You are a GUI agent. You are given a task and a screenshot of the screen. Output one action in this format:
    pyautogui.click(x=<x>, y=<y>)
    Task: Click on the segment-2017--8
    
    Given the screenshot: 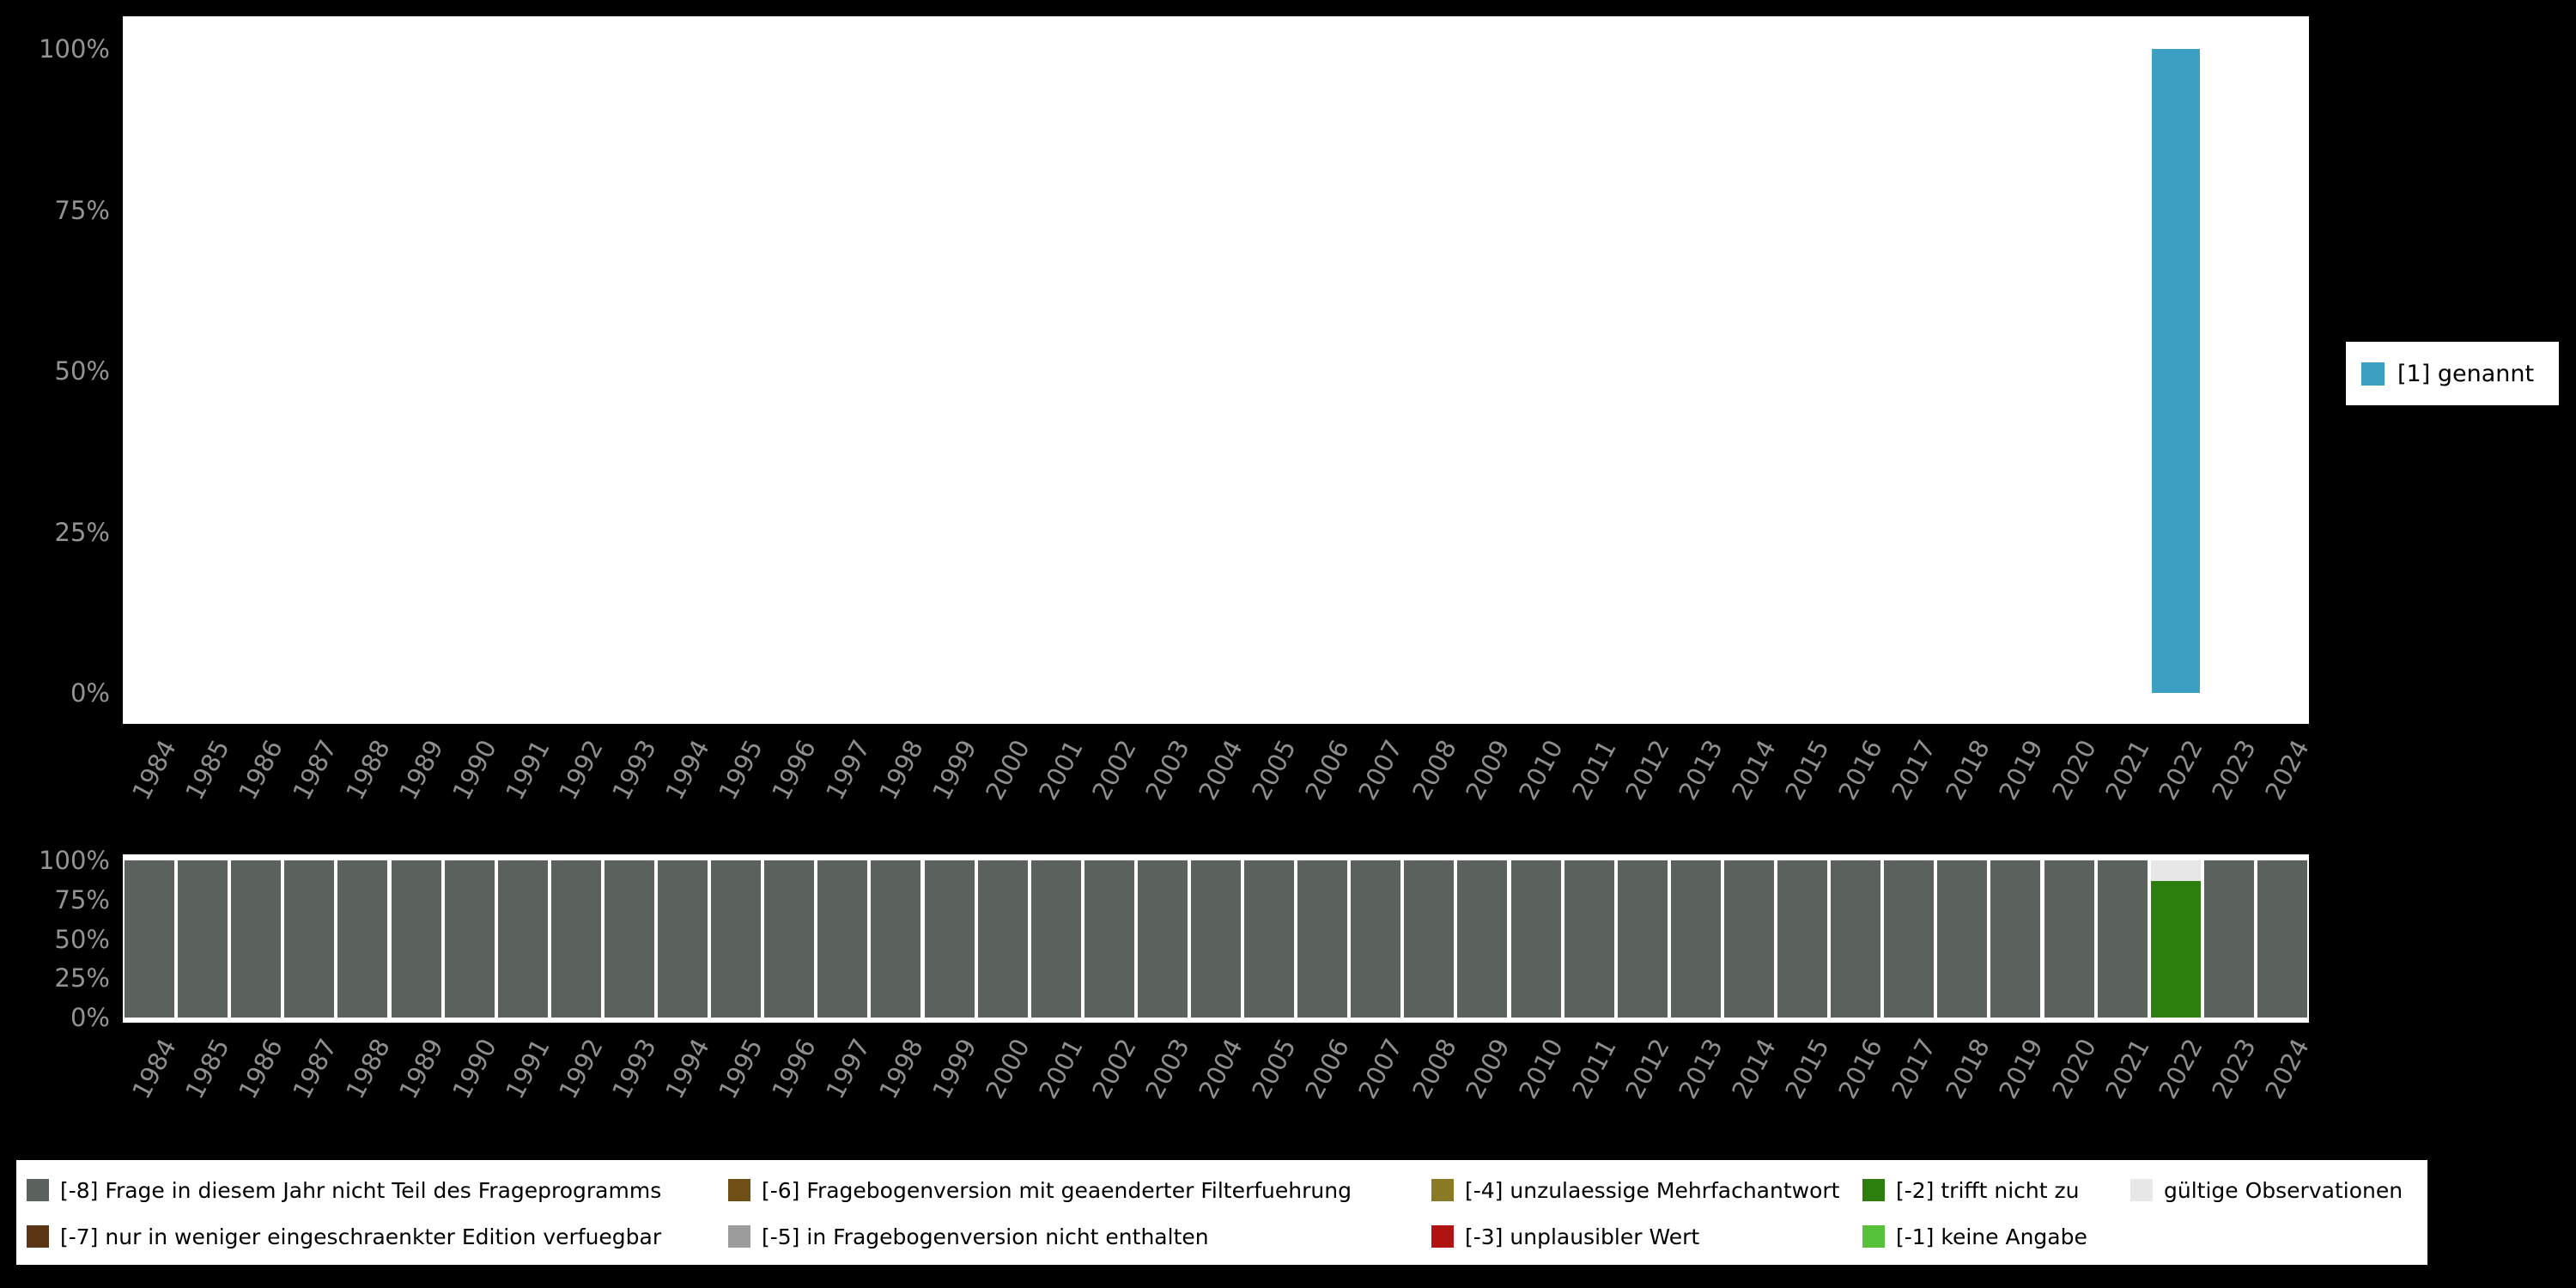 What is the action you would take?
    pyautogui.click(x=1909, y=939)
    